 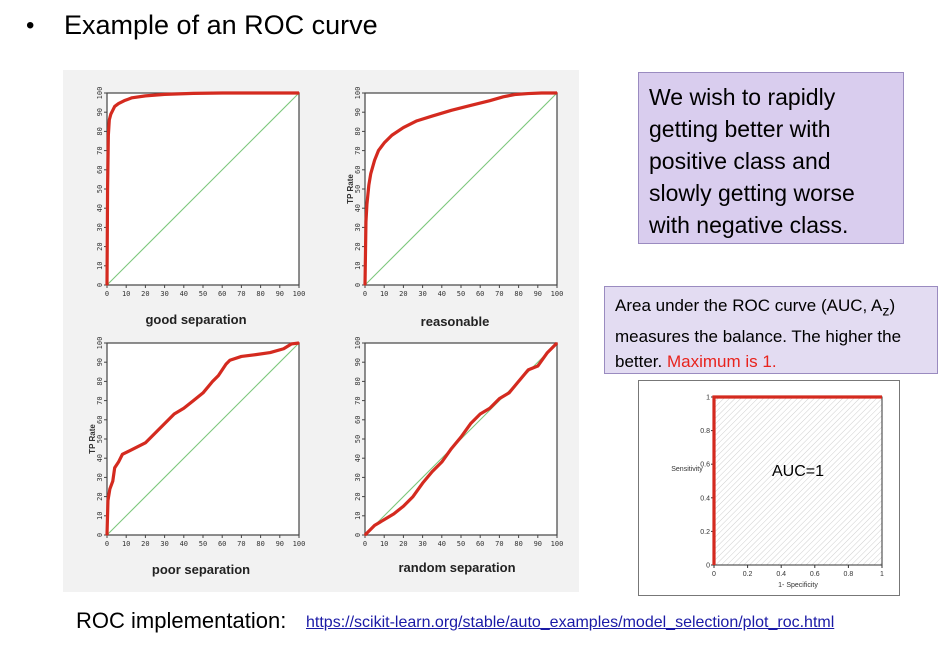 What do you see at coordinates (705, 532) in the screenshot?
I see `y-tick-label: 0.2` at bounding box center [705, 532].